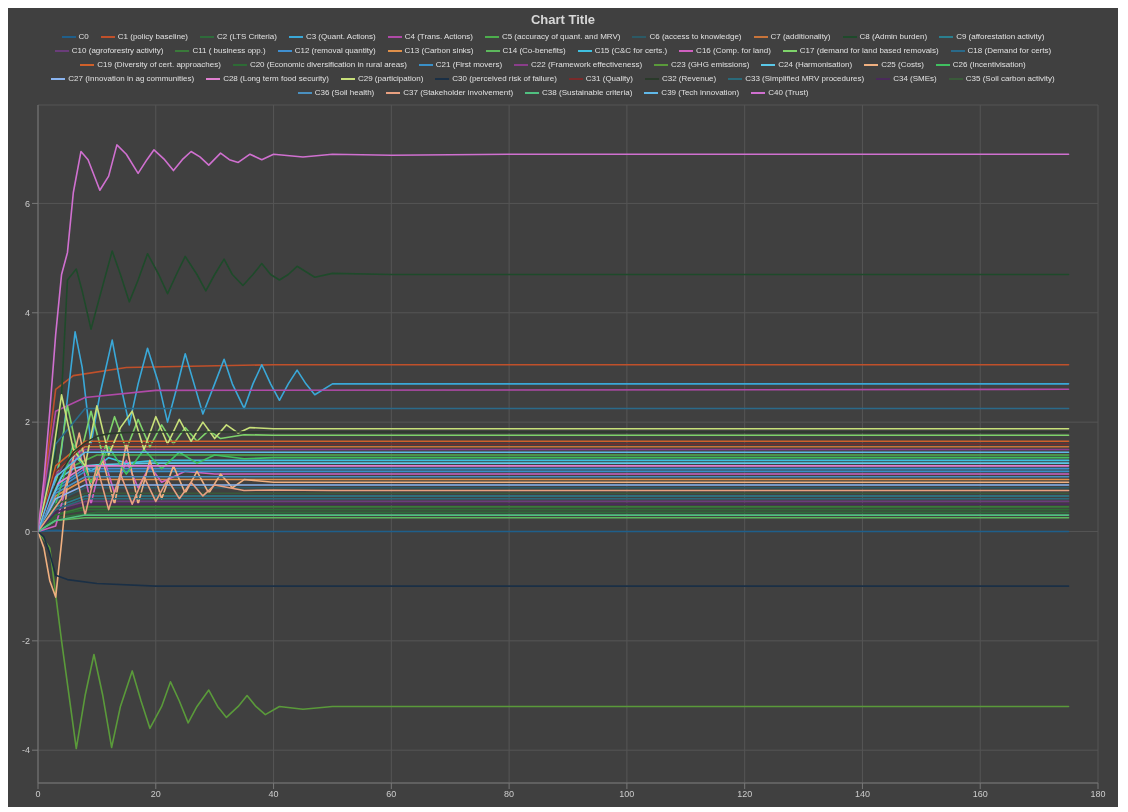  I want to click on legend-label: C3 (Quant. Actions), so click(340, 37).